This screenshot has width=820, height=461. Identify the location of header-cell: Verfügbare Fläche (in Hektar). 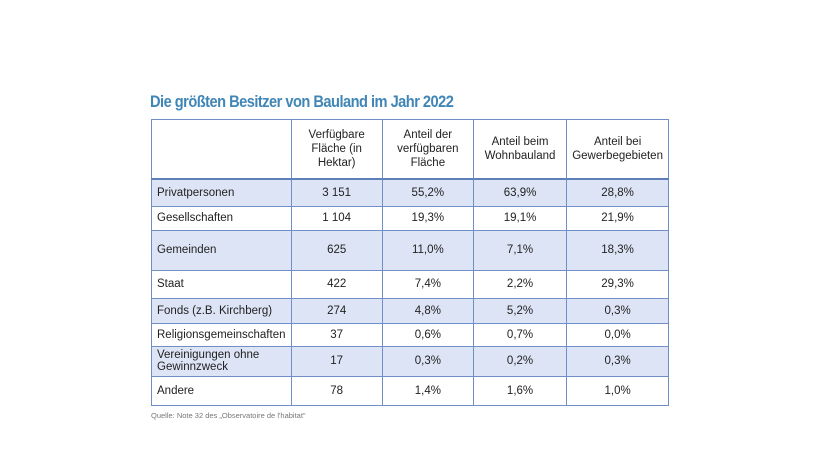
(336, 149).